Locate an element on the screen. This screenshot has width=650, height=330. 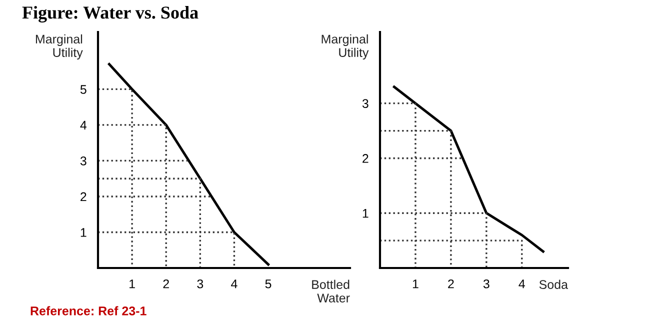
line-series is located at coordinates (468, 169).